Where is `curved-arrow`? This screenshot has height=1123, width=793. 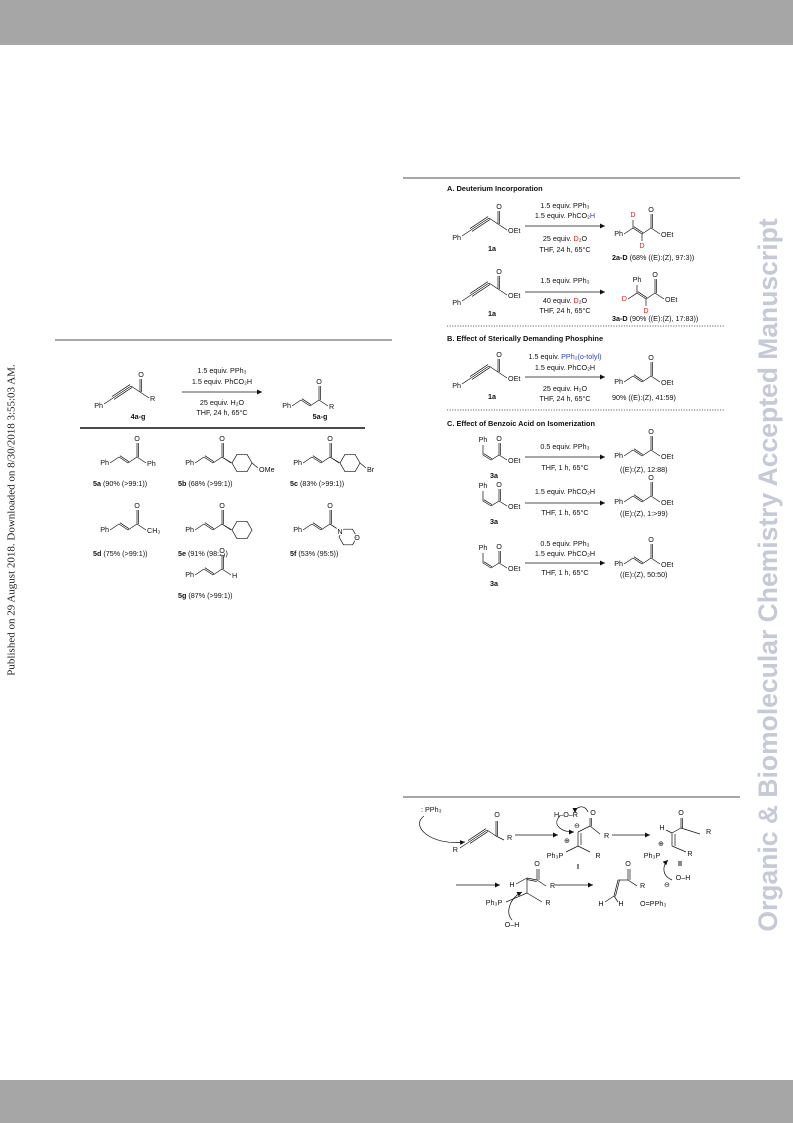 curved-arrow is located at coordinates (667, 870).